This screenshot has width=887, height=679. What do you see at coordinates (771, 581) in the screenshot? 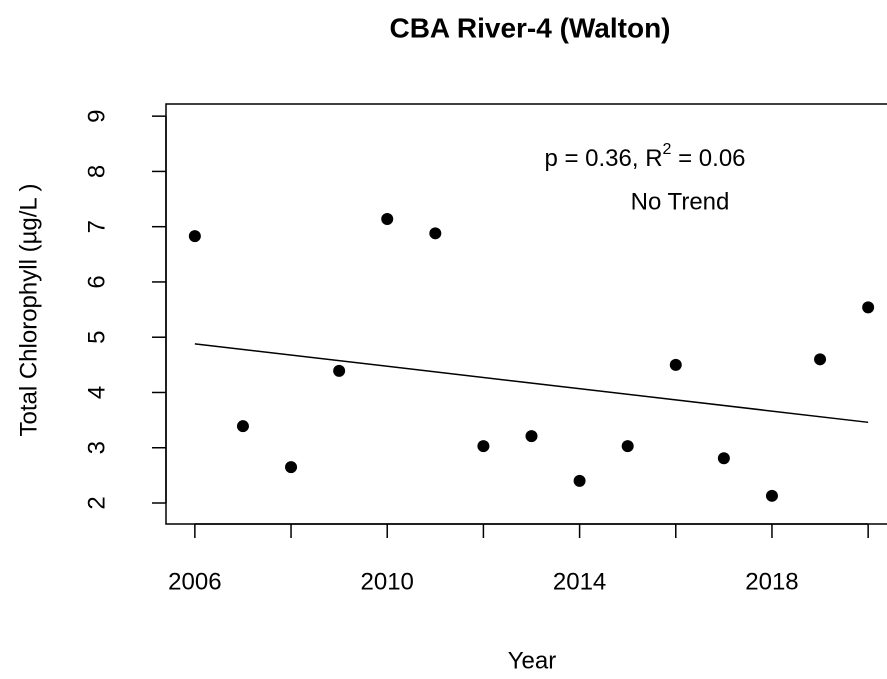
I see `x-tick-label: 2018` at bounding box center [771, 581].